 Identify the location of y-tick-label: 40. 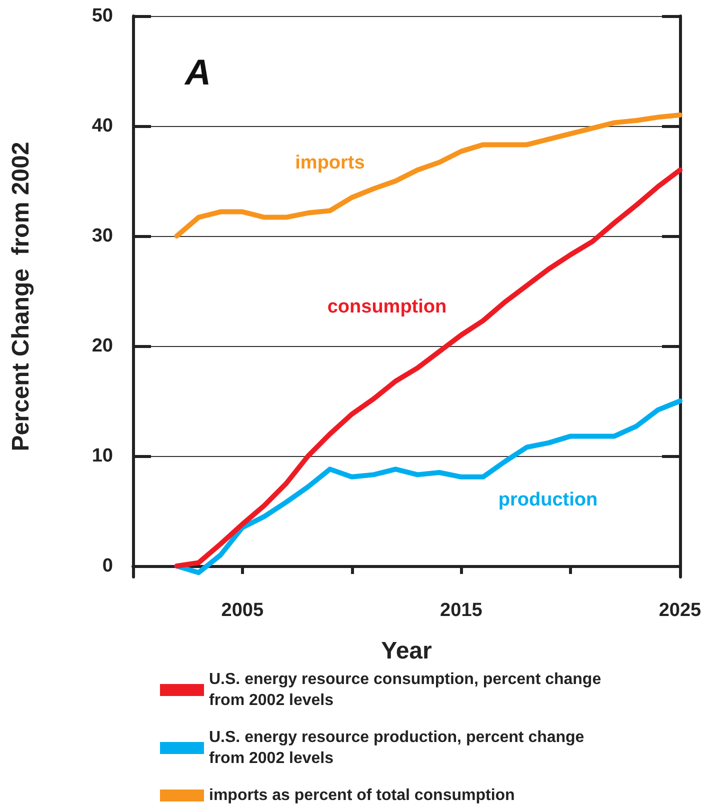
(102, 126).